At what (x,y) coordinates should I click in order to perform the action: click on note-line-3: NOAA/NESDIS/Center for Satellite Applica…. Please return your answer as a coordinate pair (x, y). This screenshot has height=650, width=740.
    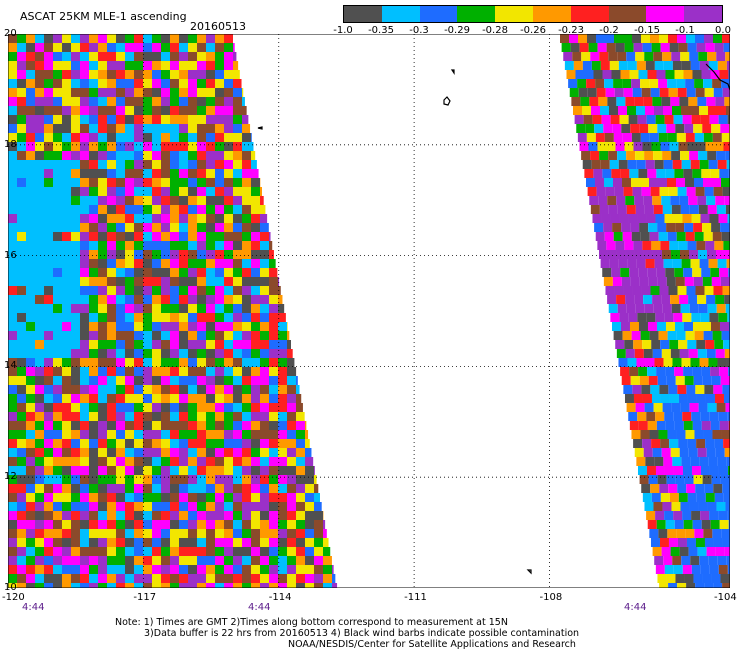
    Looking at the image, I should click on (432, 644).